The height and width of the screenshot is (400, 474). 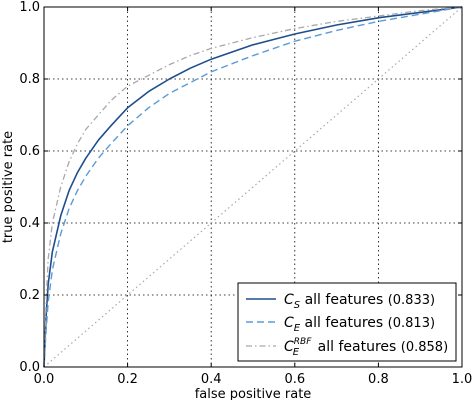 I want to click on x-tick-label: 0.8, so click(x=378, y=379).